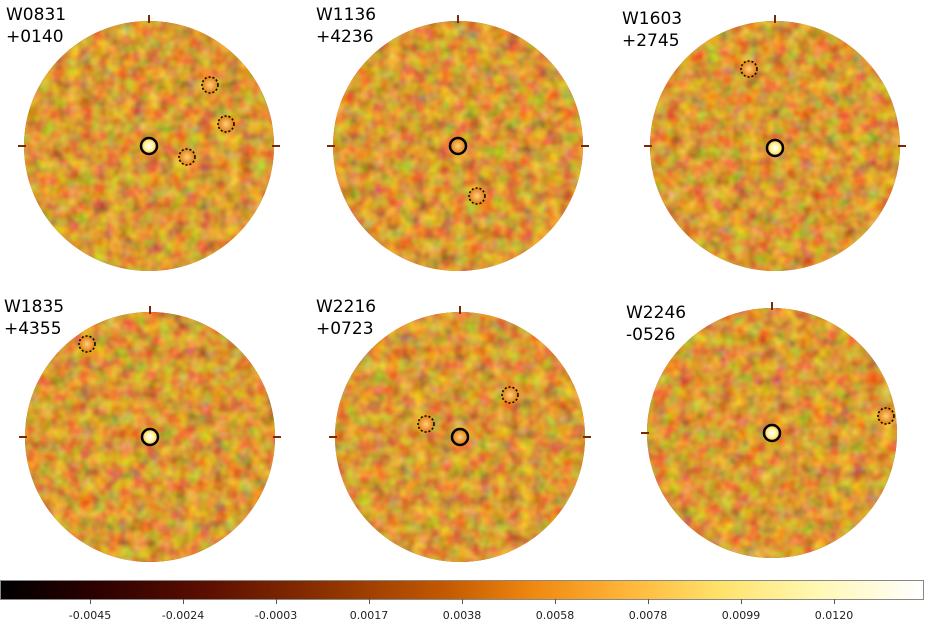  Describe the element at coordinates (656, 313) in the screenshot. I see `panel-name: W2246` at that location.